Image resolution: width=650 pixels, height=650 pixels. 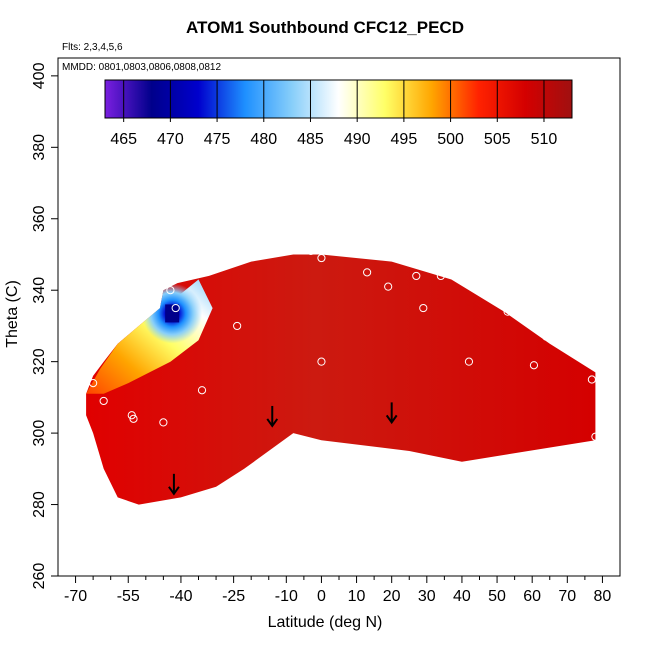 I want to click on x-tick-label: -40, so click(x=180, y=596).